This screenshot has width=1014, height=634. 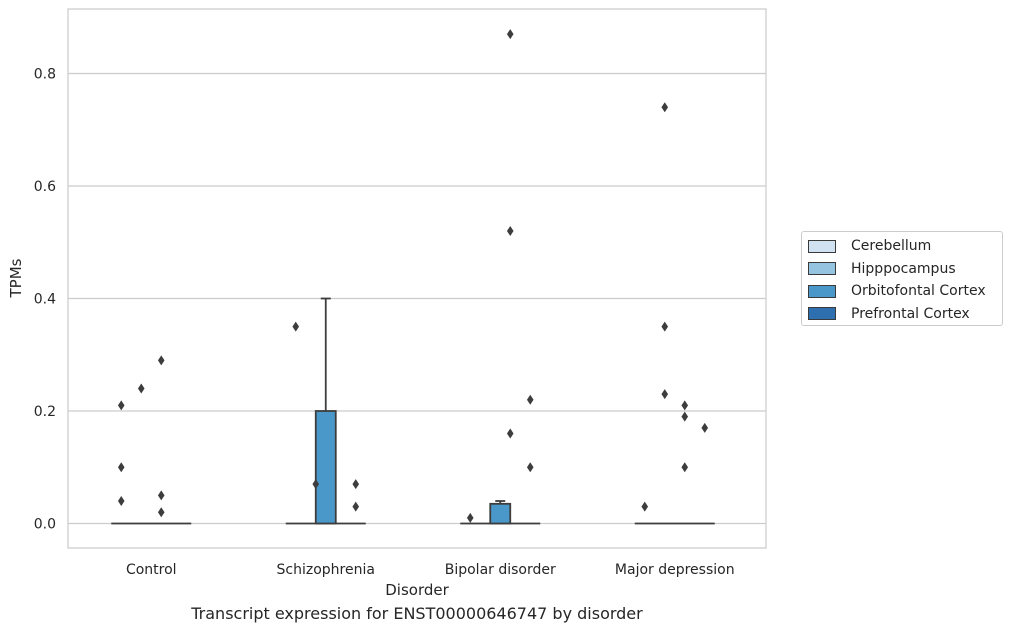 What do you see at coordinates (822, 269) in the screenshot?
I see `legend-swatch-hippocampus` at bounding box center [822, 269].